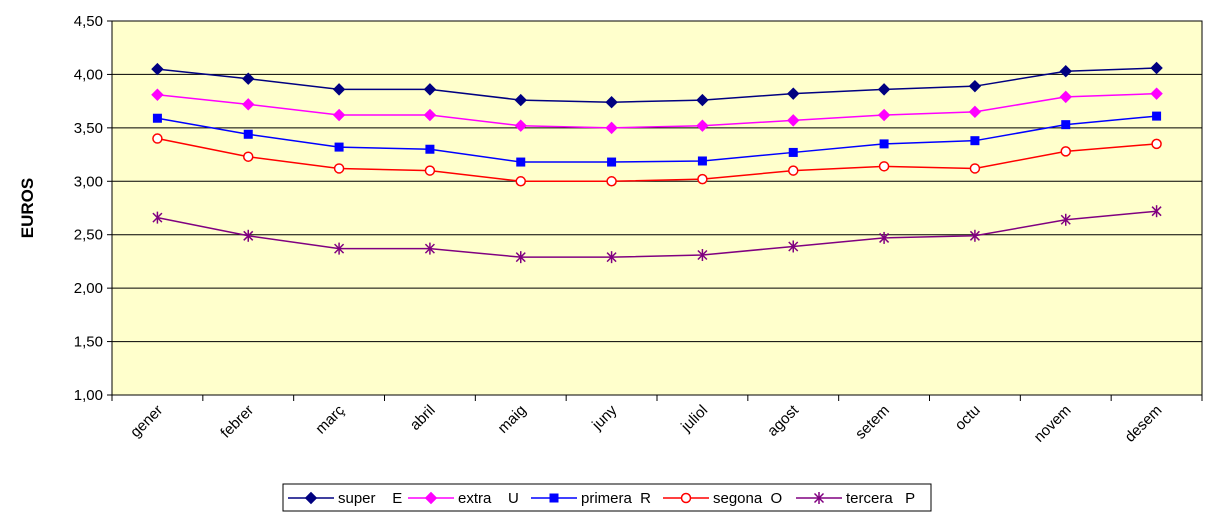  What do you see at coordinates (88, 395) in the screenshot?
I see `y-tick-label: 1,00` at bounding box center [88, 395].